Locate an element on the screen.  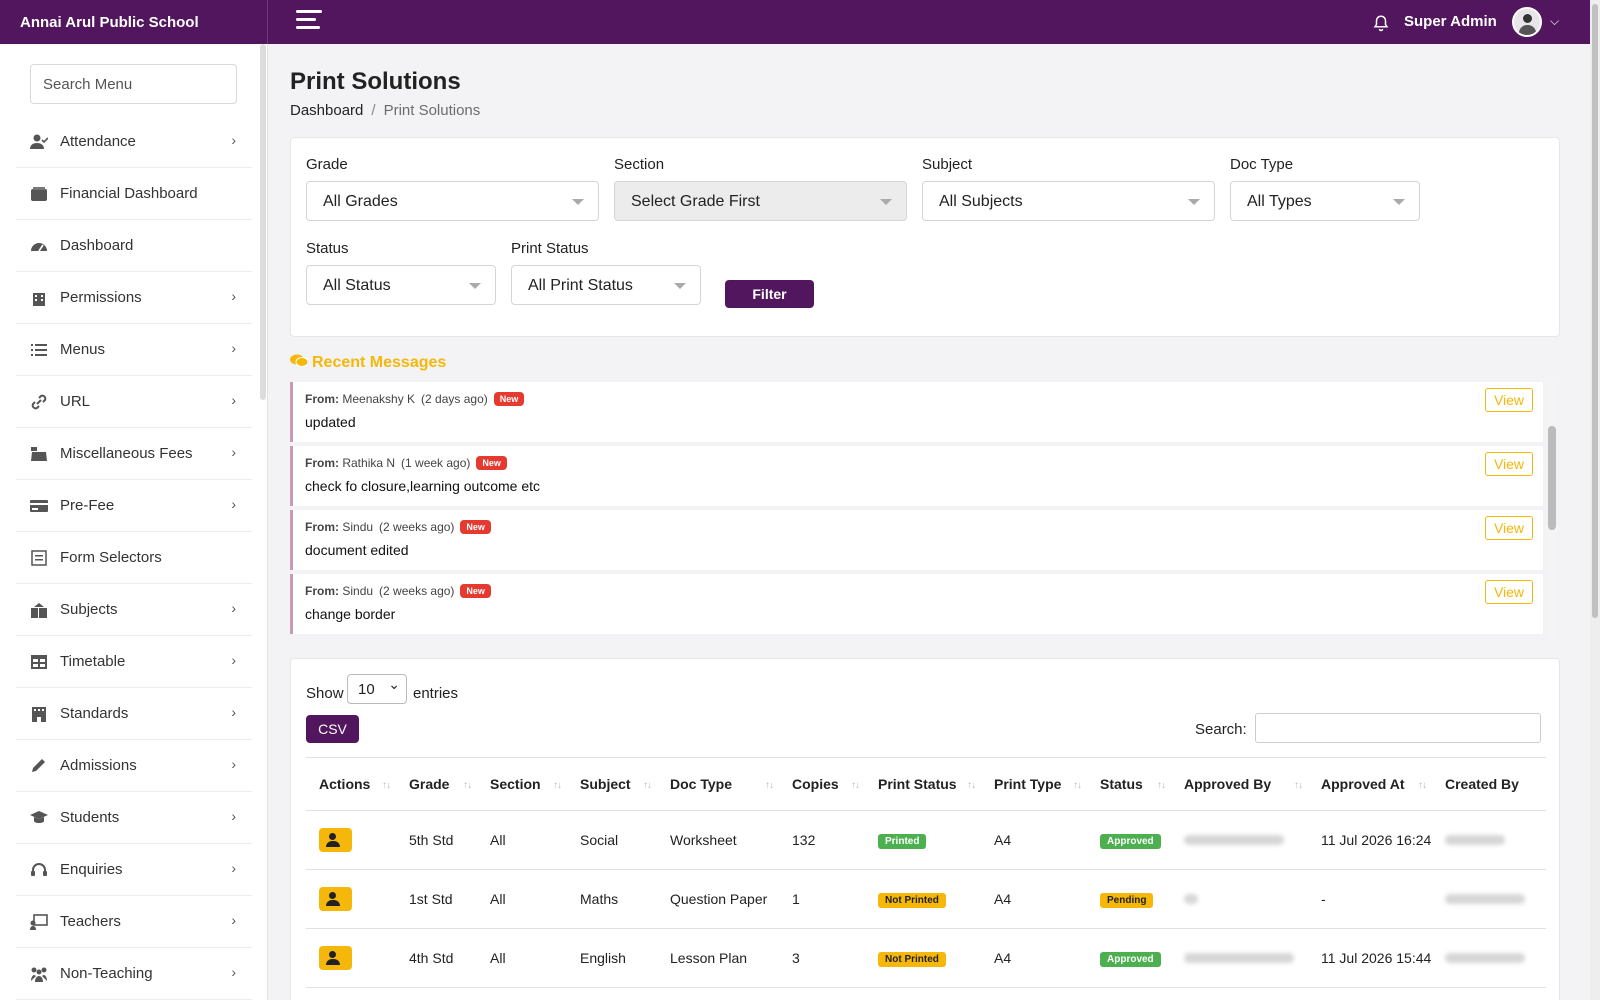
column-header-status: Status ↑↓ is located at coordinates (1129, 784).